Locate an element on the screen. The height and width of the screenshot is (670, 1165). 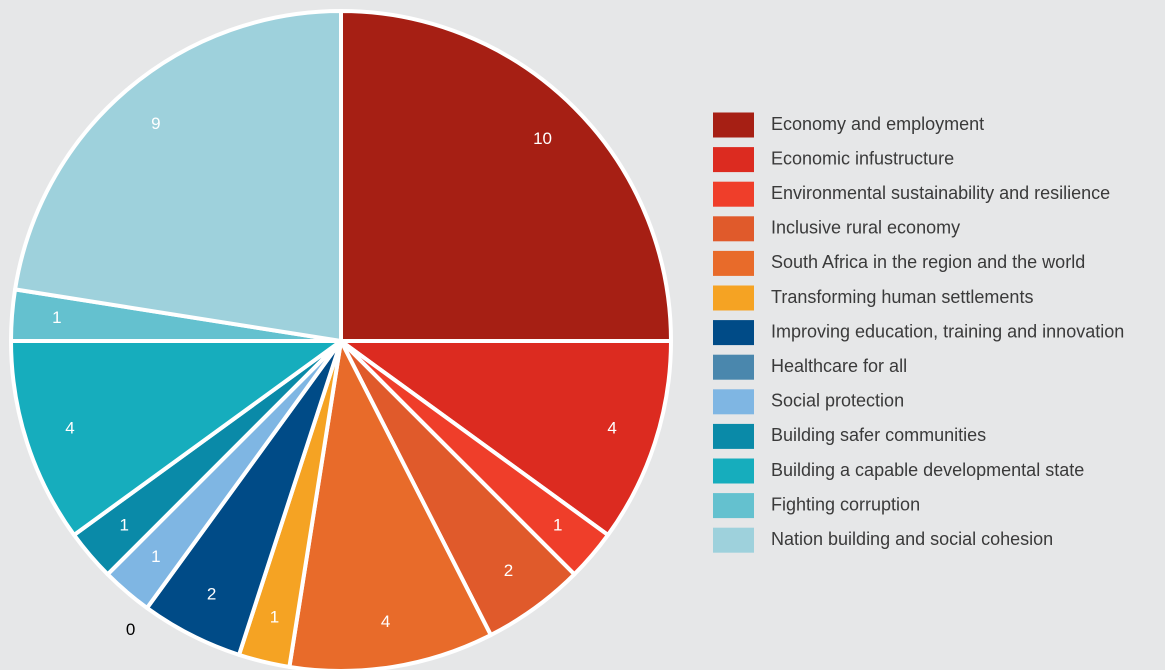
legend-label: Building safer communities is located at coordinates (878, 435).